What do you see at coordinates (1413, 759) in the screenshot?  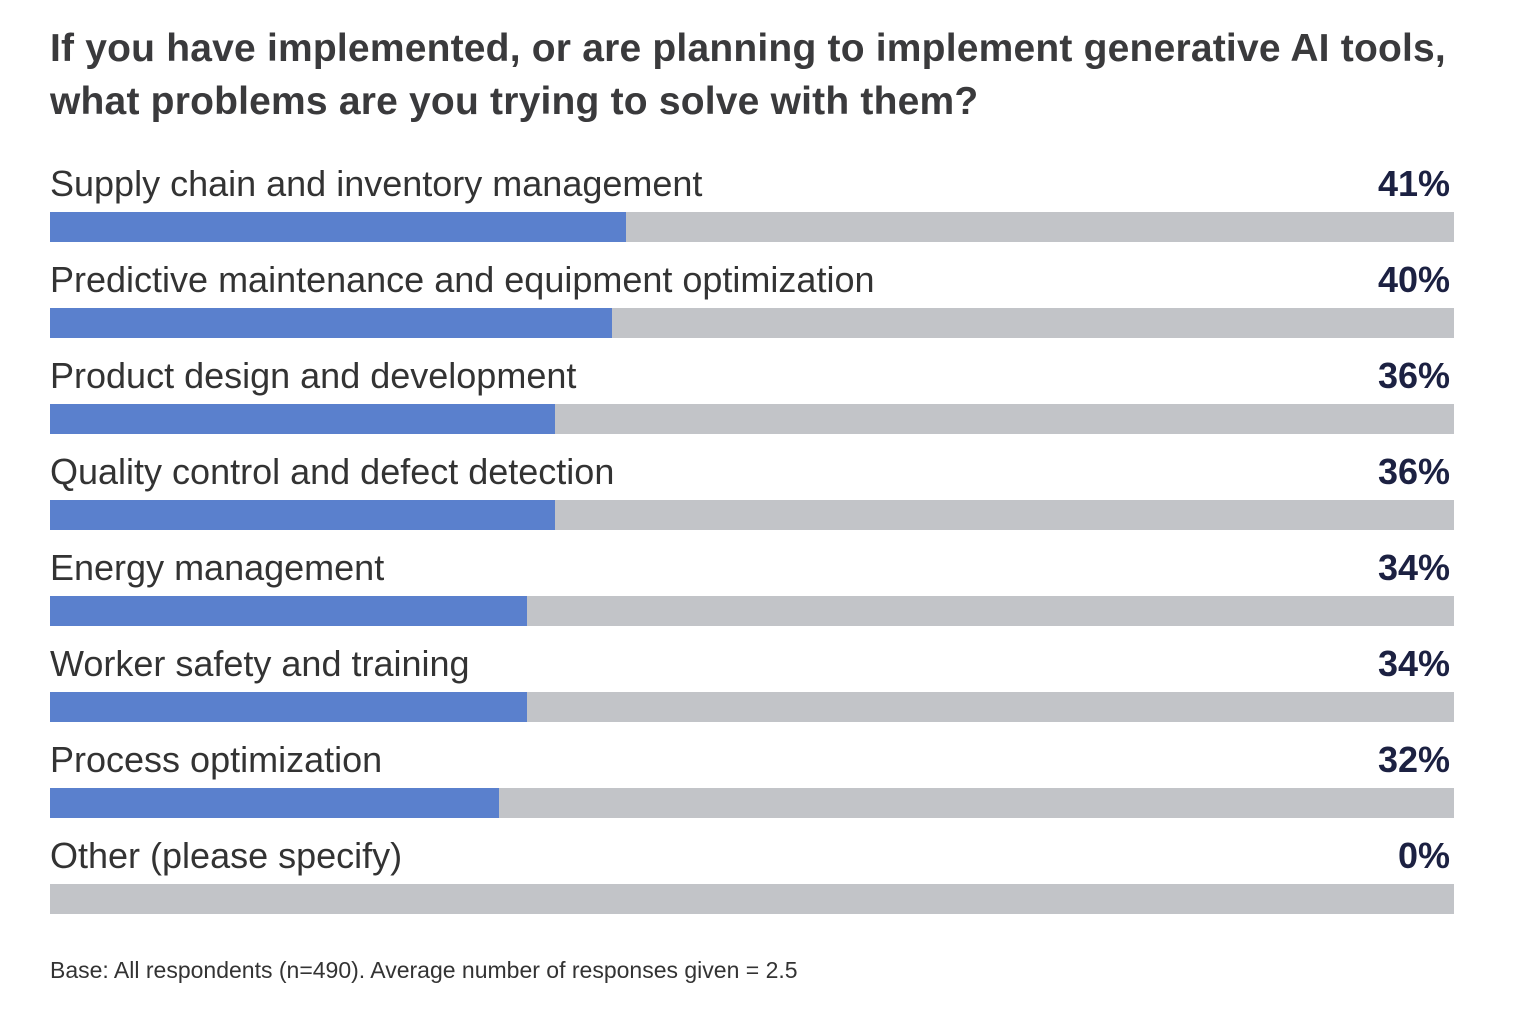 I see `value-label: 32%` at bounding box center [1413, 759].